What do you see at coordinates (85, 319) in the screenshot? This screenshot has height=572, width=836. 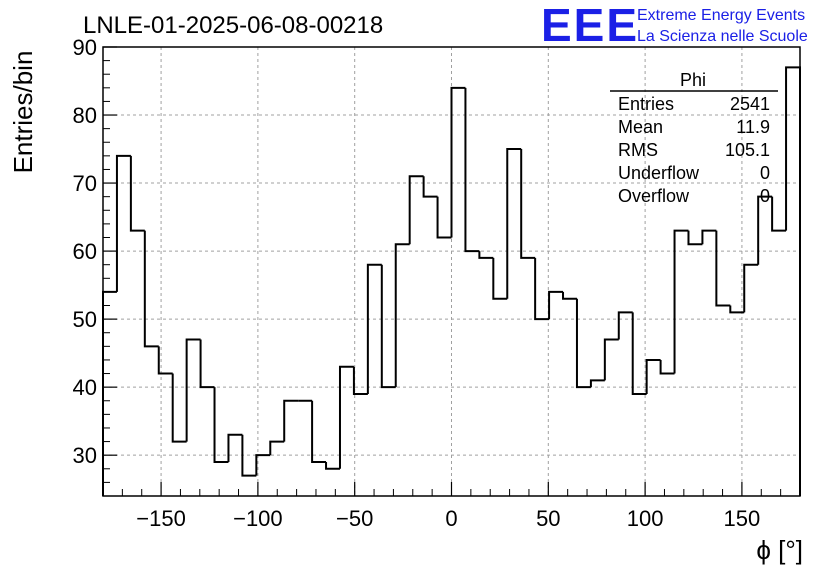 I see `y-tick-label: 50` at bounding box center [85, 319].